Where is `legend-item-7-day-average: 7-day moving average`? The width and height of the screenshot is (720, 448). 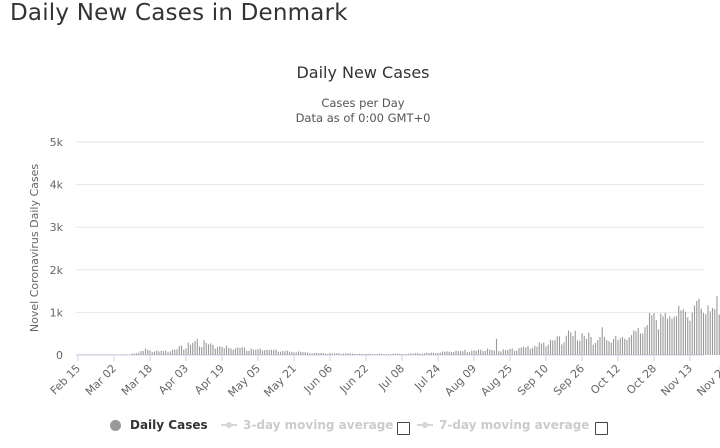 legend-item-7-day-average: 7-day moving average is located at coordinates (503, 425).